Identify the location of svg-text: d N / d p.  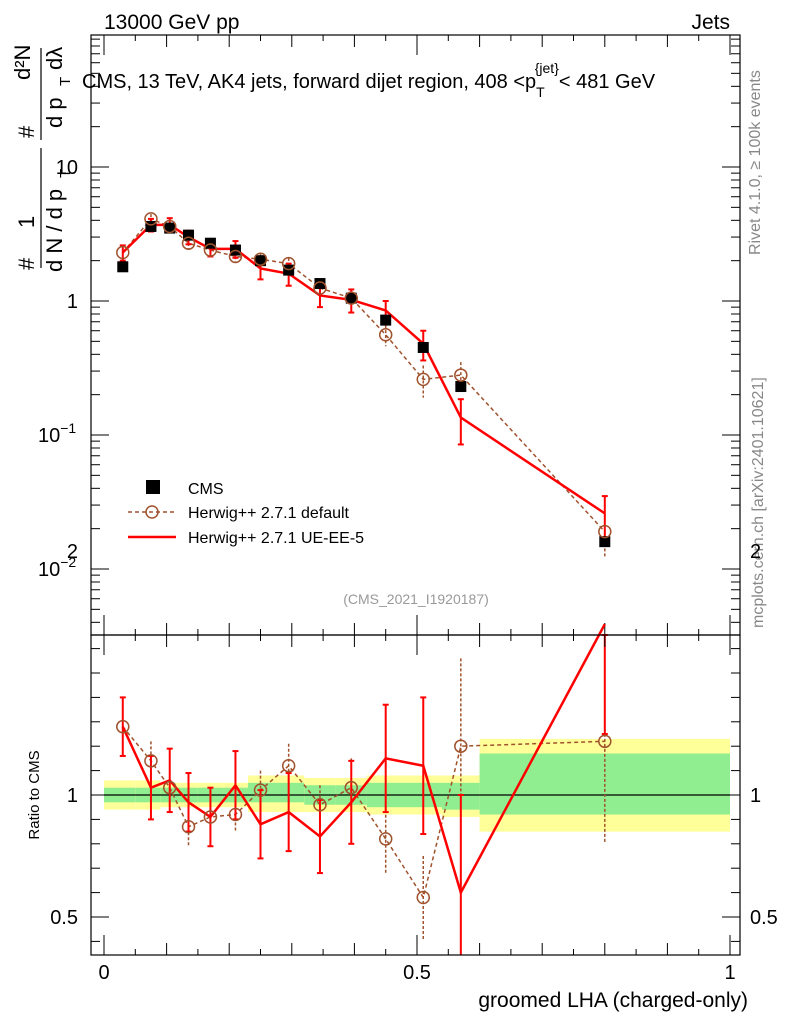
(54, 230).